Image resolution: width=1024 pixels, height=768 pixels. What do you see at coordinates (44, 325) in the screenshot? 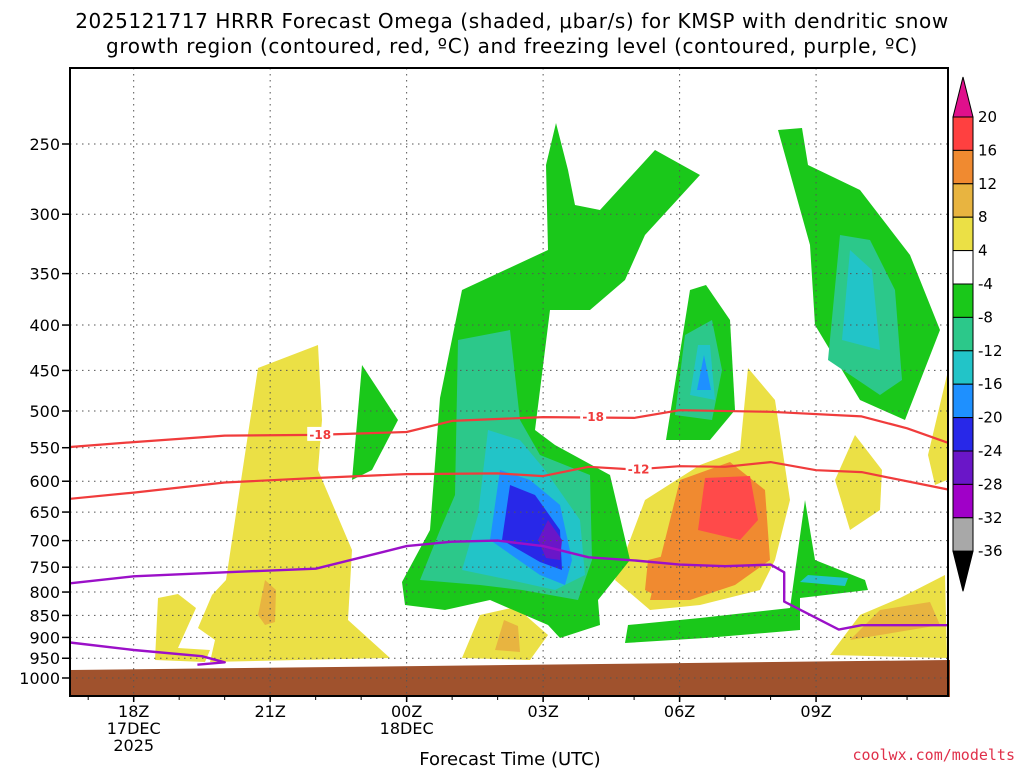
I see `y-tick-label: 400` at bounding box center [44, 325].